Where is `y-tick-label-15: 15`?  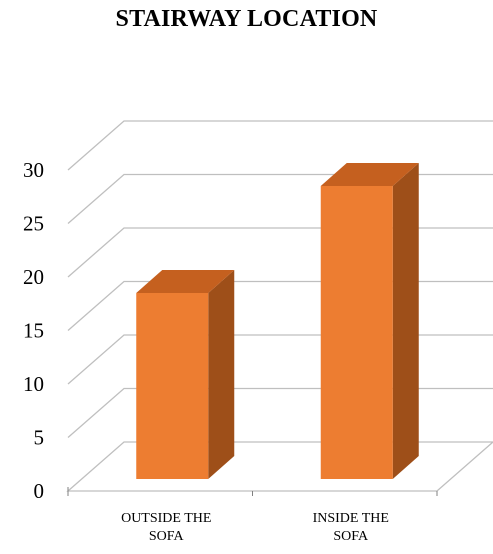
y-tick-label-15: 15 is located at coordinates (33, 331).